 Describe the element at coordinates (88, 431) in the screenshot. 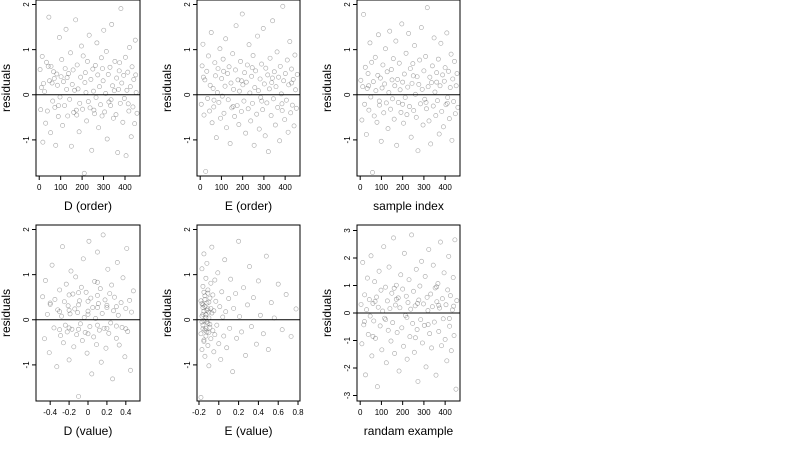

I see `x-axis-label: D (value)` at that location.